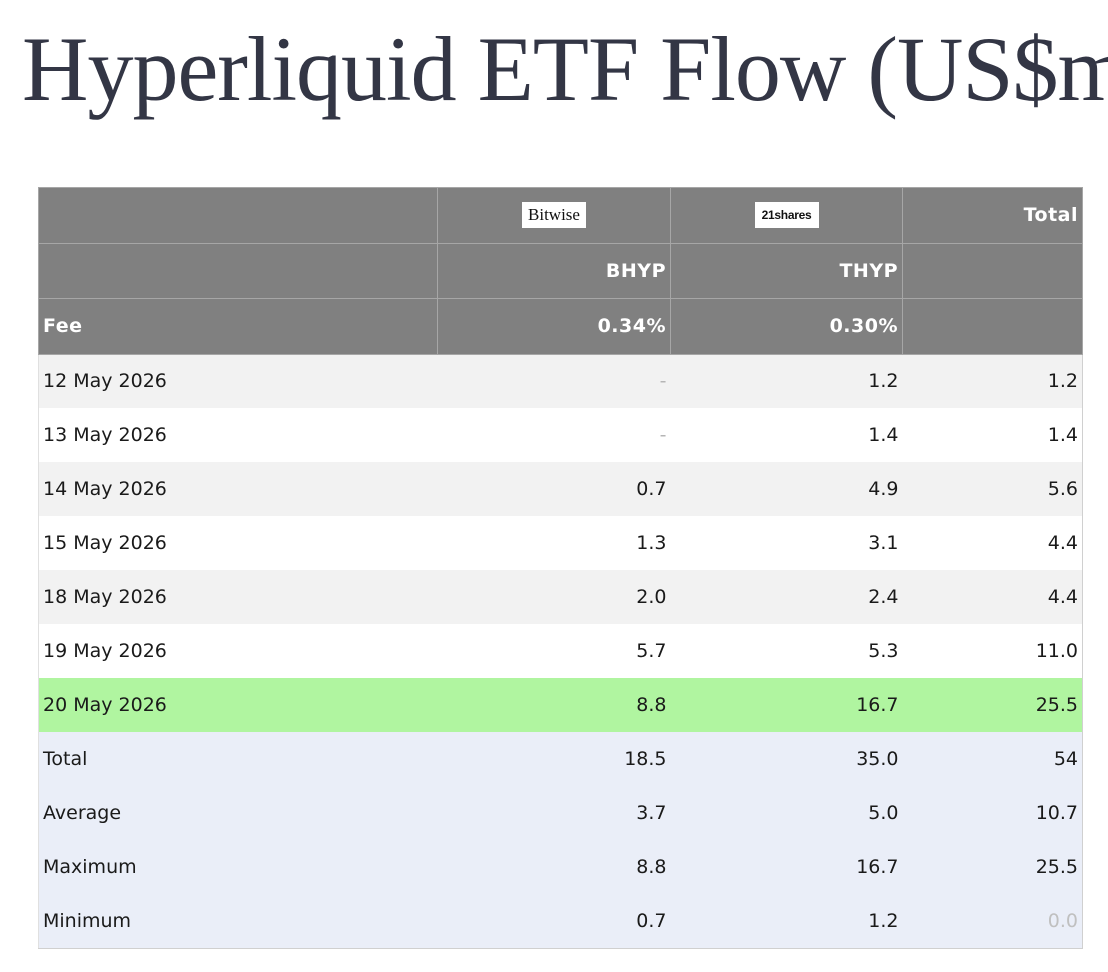 This screenshot has width=1108, height=972. I want to click on header-fee-row: Fee 0.34% 0.30%, so click(560, 326).